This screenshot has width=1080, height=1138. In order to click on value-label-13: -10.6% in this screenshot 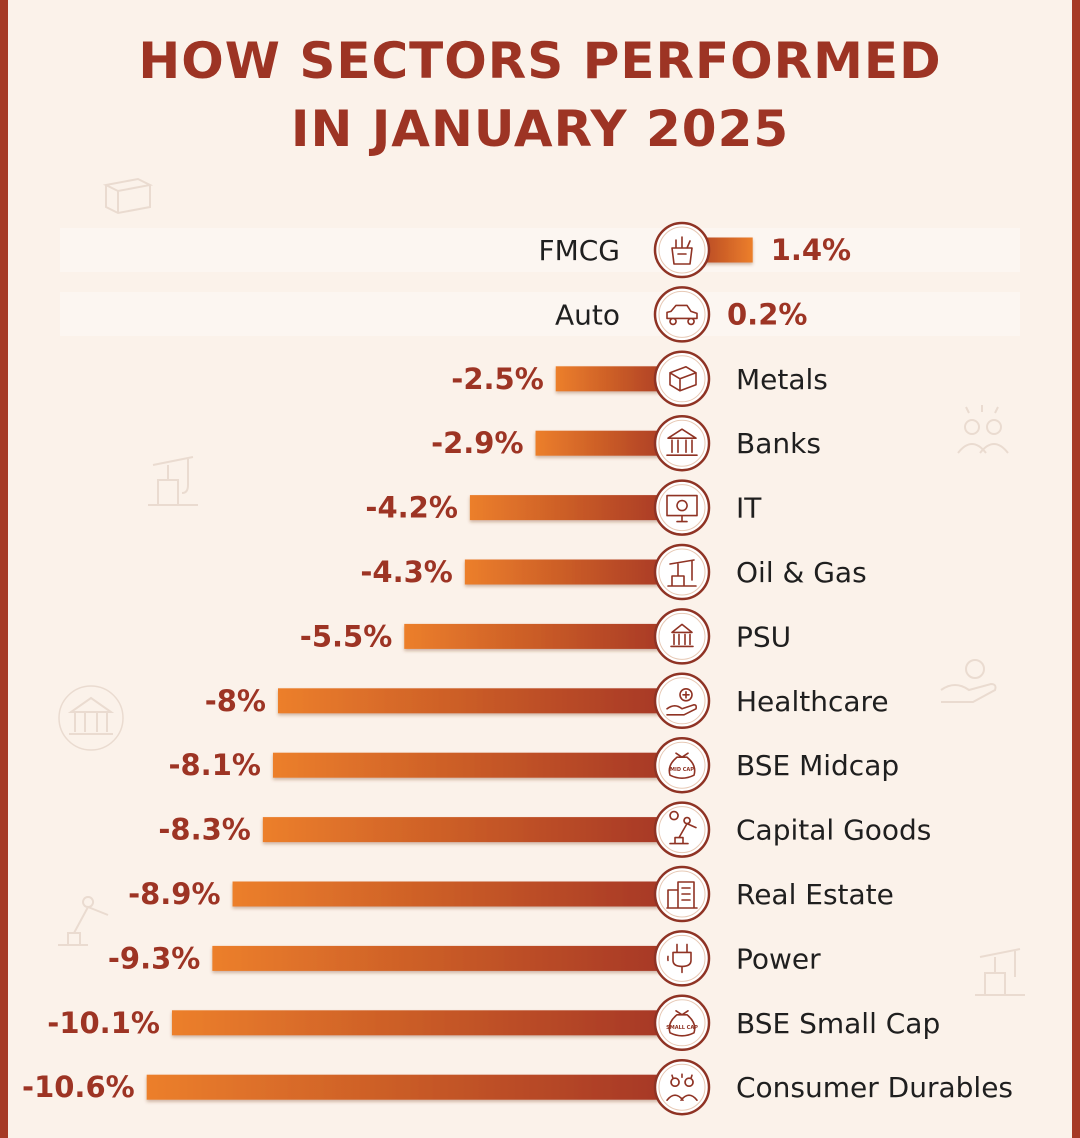, I will do `click(78, 1087)`.